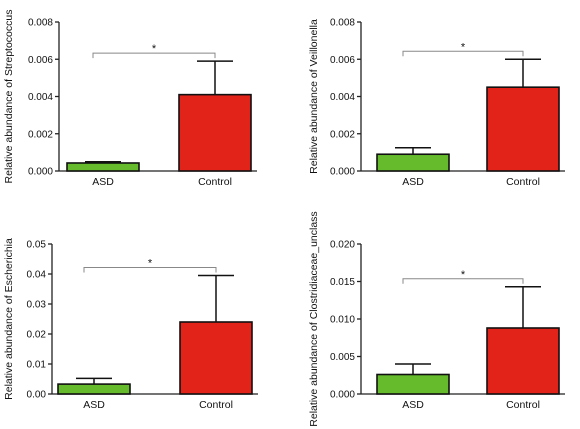  What do you see at coordinates (37, 395) in the screenshot?
I see `y-tick-label: 0.00` at bounding box center [37, 395].